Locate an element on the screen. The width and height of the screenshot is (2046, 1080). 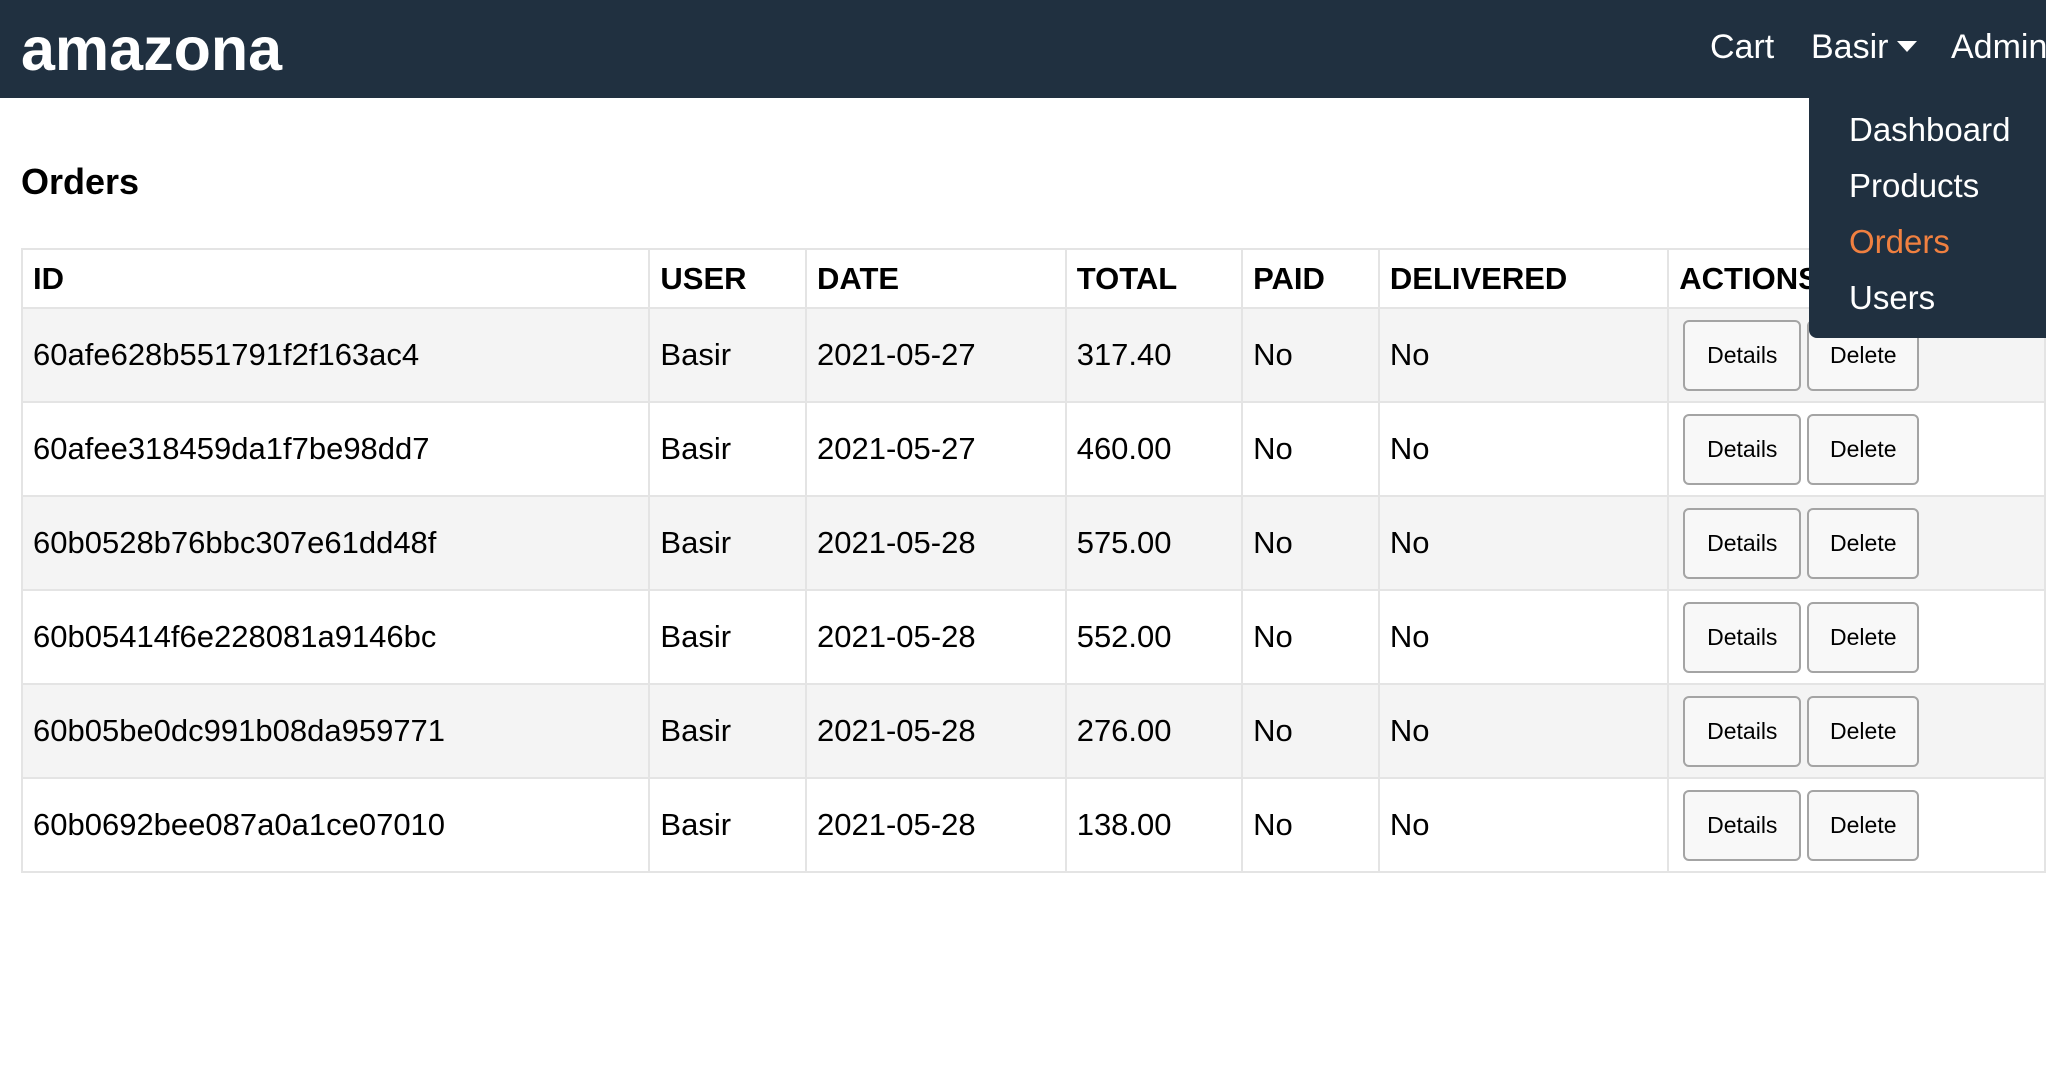
brand-logo-link: amazona is located at coordinates (152, 49).